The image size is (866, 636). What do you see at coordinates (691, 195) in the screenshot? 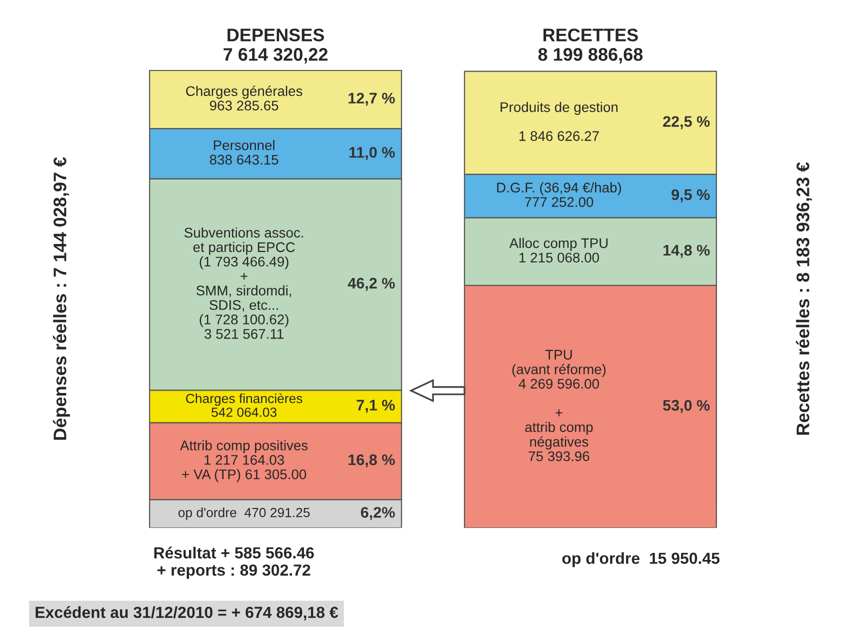
I see `data-label: 9,5 %` at bounding box center [691, 195].